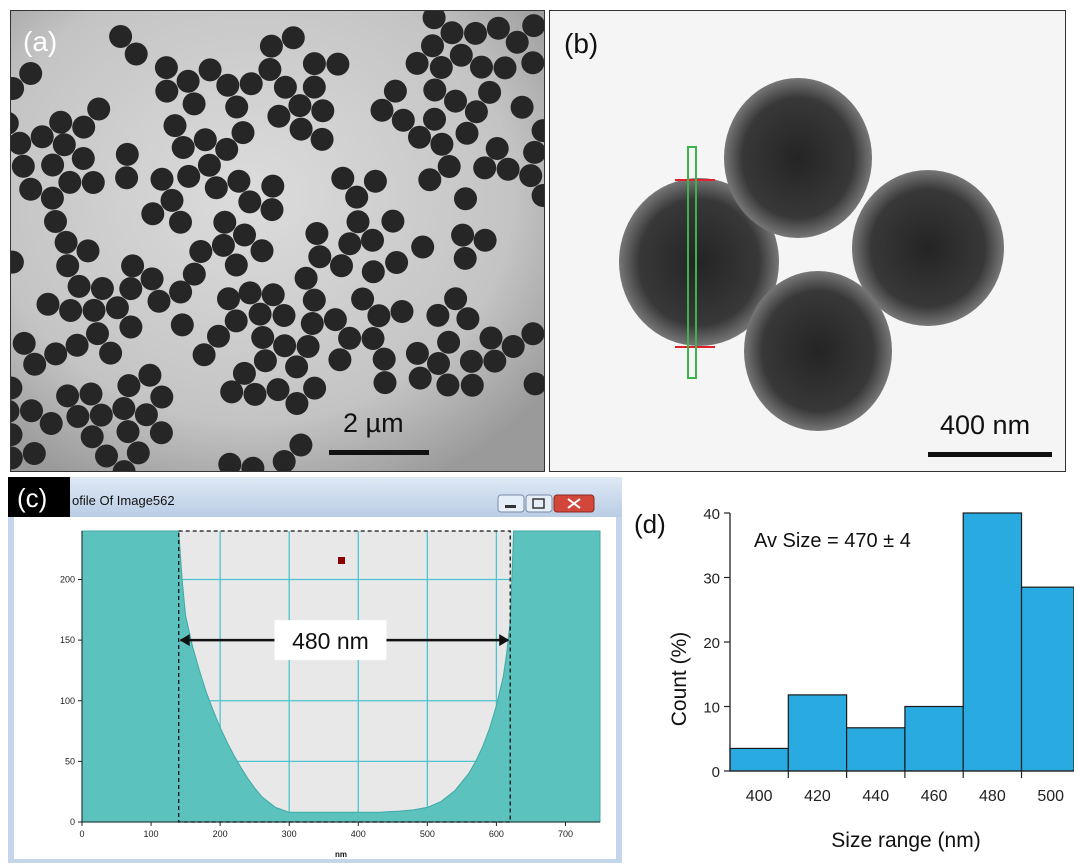 Image resolution: width=1074 pixels, height=867 pixels. What do you see at coordinates (692, 262) in the screenshot?
I see `profile-selection-box` at bounding box center [692, 262].